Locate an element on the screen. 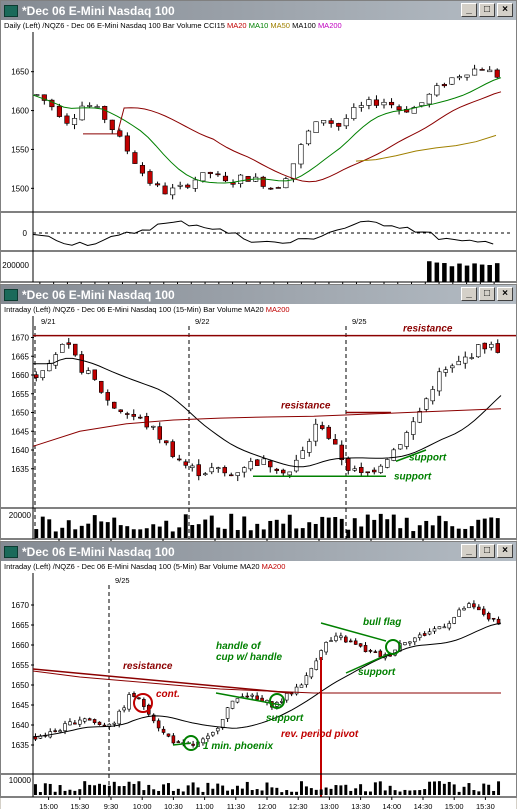 The image size is (517, 809). y-tick-label: 1640 is located at coordinates (20, 450).